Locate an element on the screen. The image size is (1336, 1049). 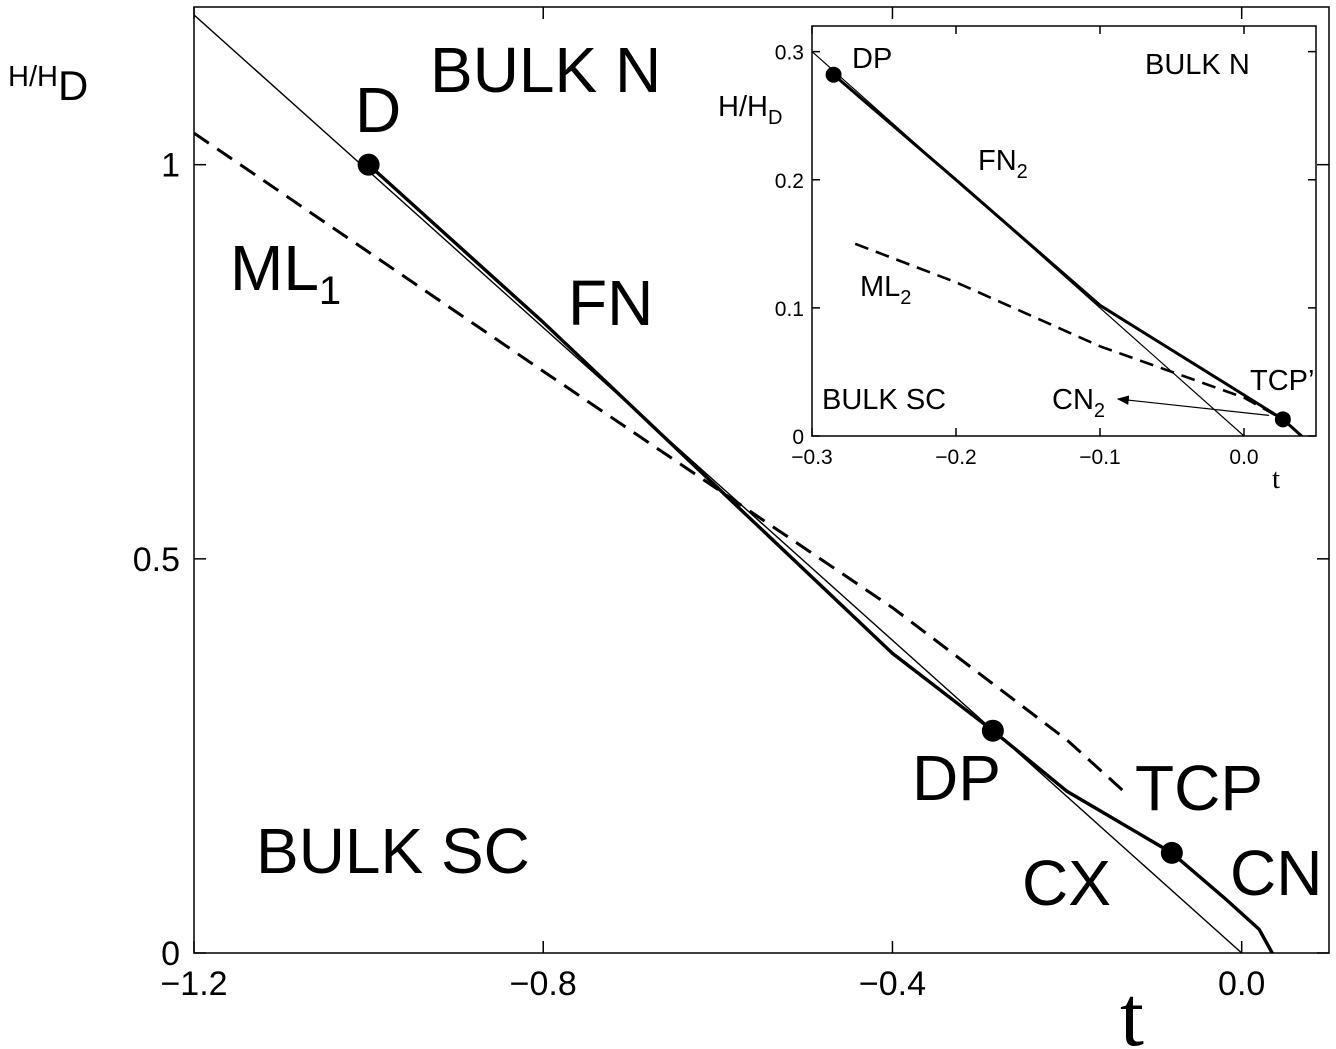
inset-x-tick-label: −0.3 is located at coordinates (811, 457).